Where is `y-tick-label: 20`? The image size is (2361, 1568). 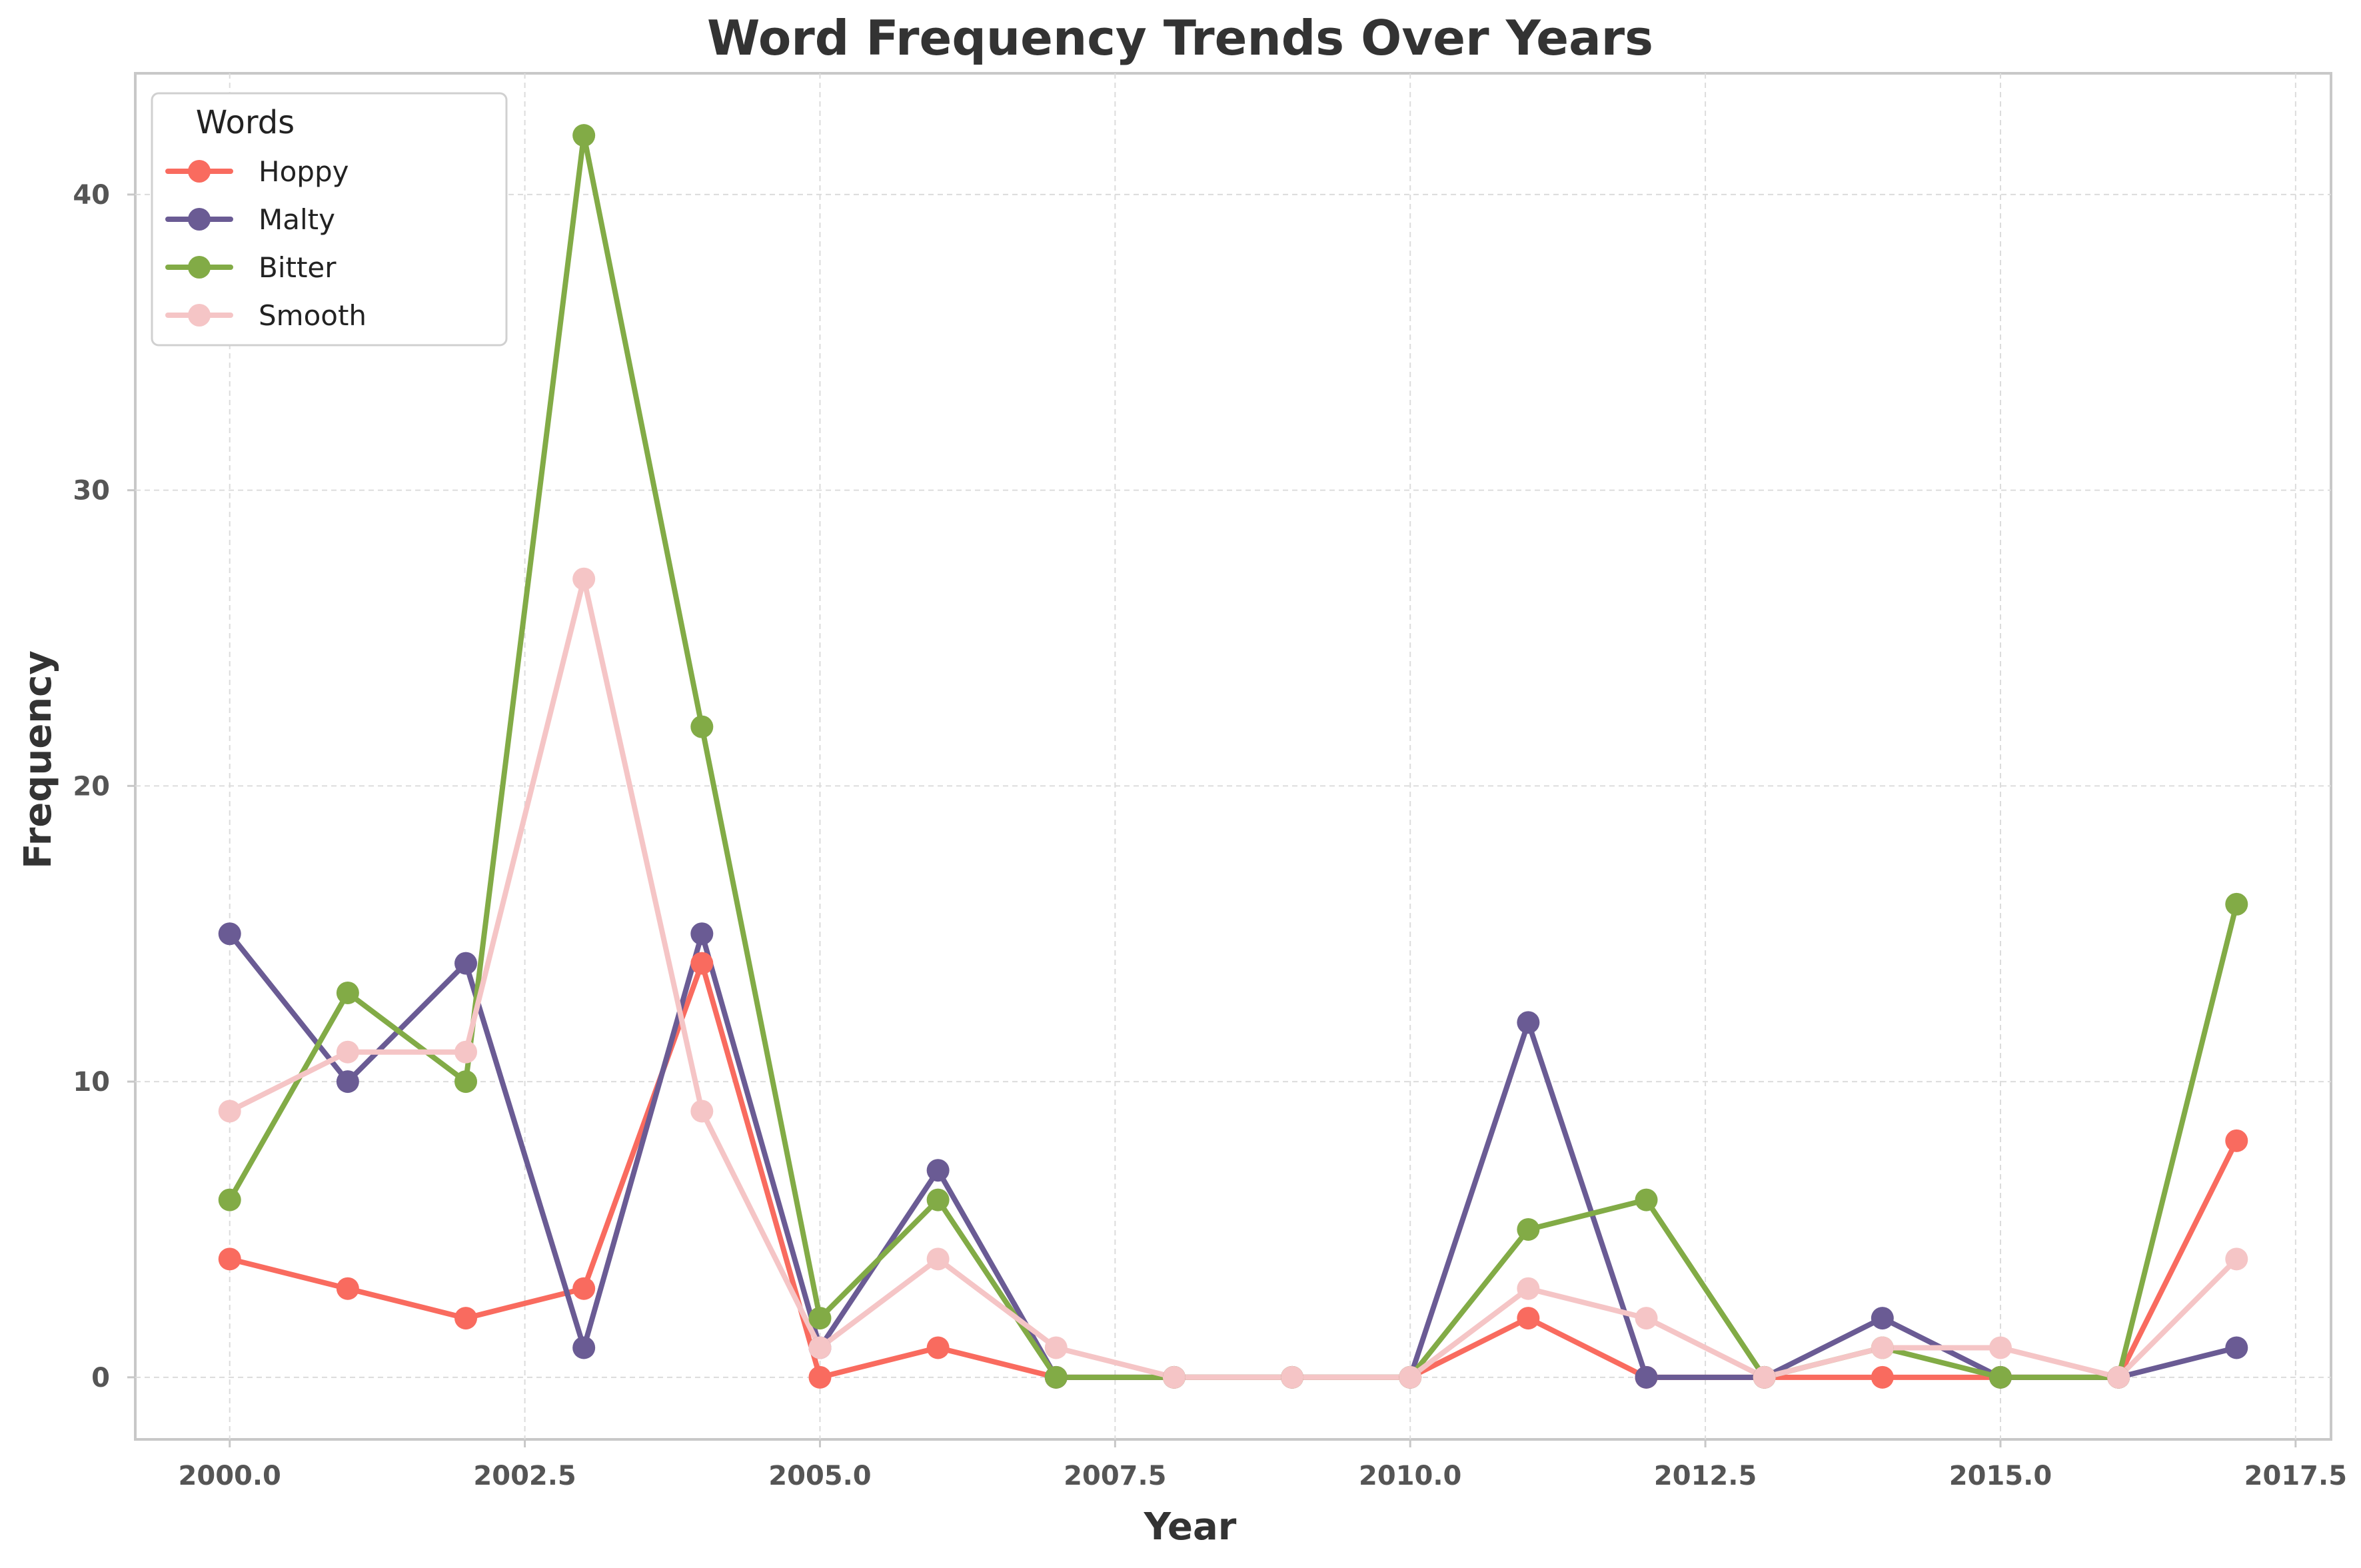
y-tick-label: 20 is located at coordinates (91, 787).